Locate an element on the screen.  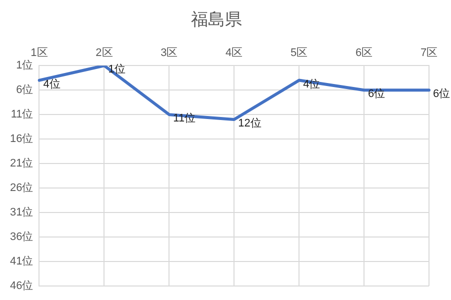
x-tick-label: 6区 is located at coordinates (364, 53).